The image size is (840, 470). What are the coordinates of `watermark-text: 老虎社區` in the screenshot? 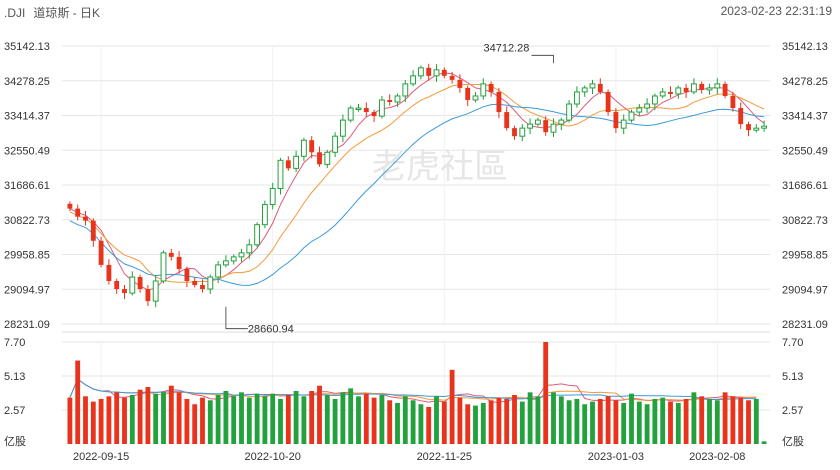 It's located at (440, 167).